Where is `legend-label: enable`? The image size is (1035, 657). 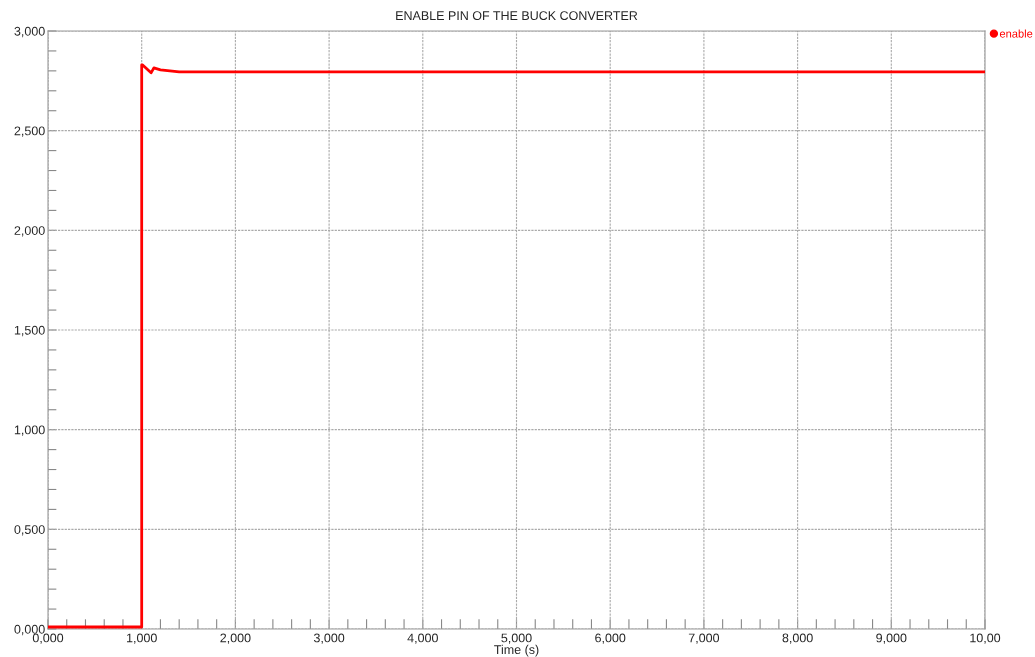
legend-label: enable is located at coordinates (1016, 33).